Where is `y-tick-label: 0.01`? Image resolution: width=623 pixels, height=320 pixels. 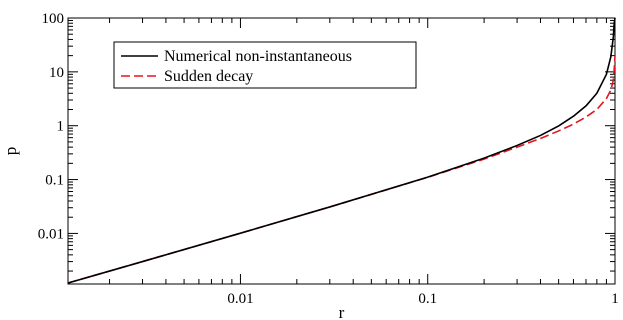 y-tick-label: 0.01 is located at coordinates (51, 234).